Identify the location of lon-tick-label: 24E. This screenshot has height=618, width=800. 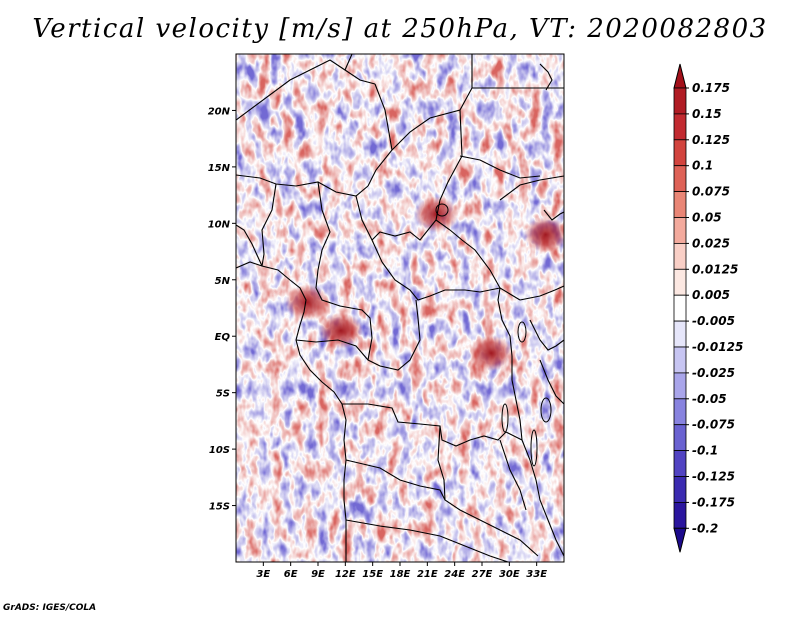
(454, 574).